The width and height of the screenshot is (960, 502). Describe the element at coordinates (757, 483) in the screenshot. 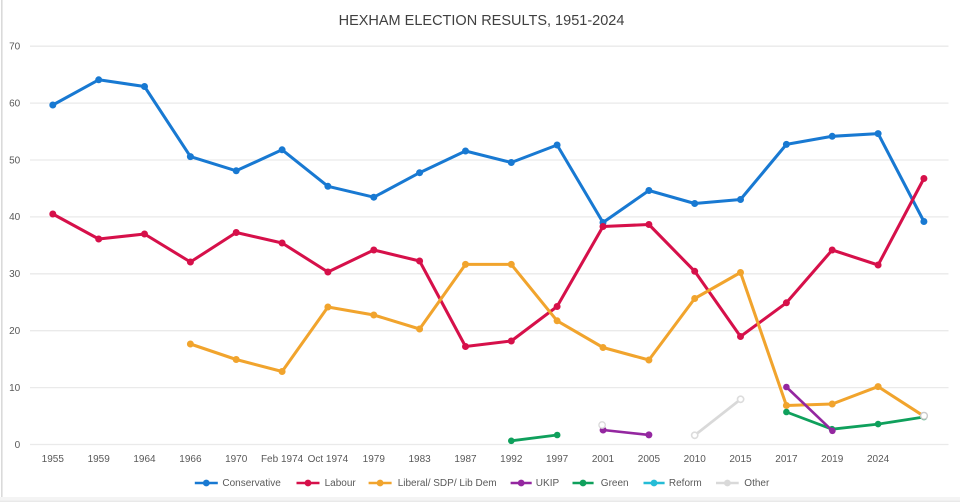

I see `svg-text: Other` at that location.